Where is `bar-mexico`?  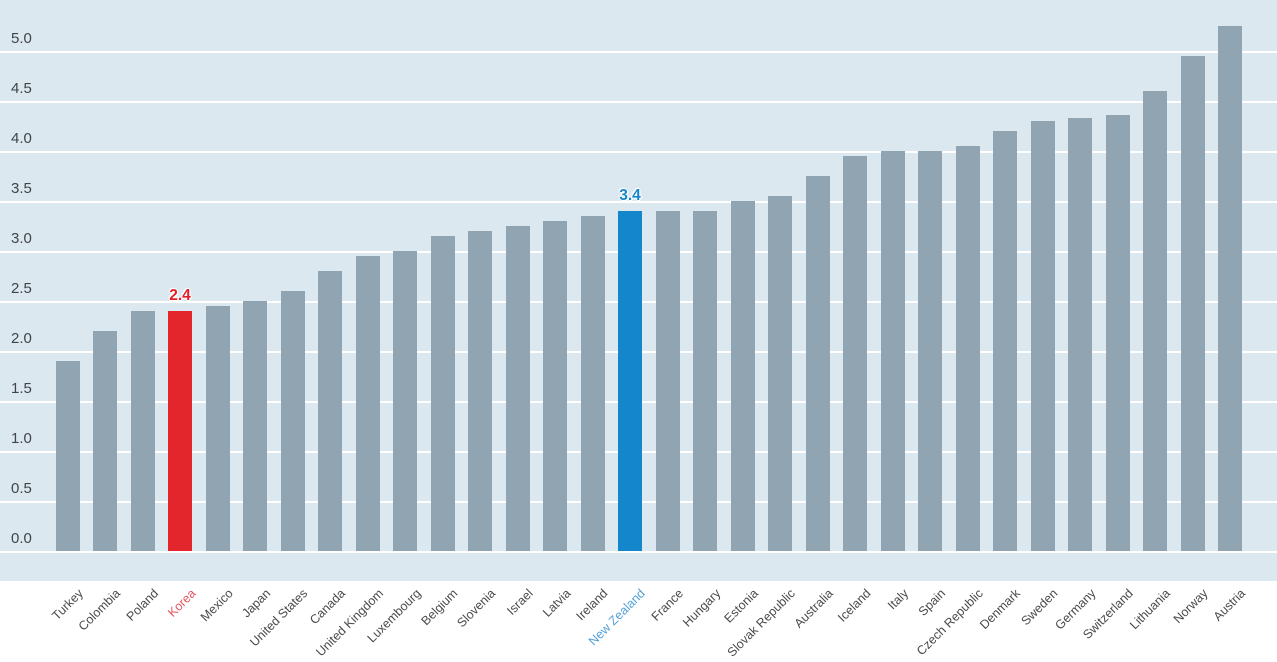
bar-mexico is located at coordinates (217, 428).